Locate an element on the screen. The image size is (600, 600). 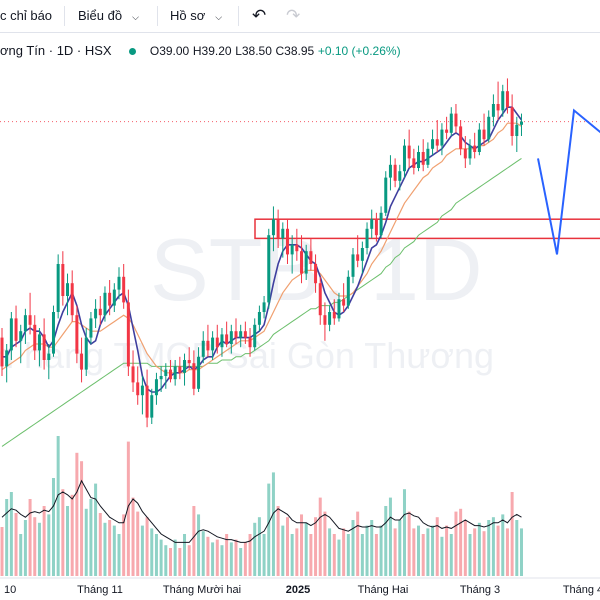
redo-icon: ↷ is located at coordinates (293, 15).